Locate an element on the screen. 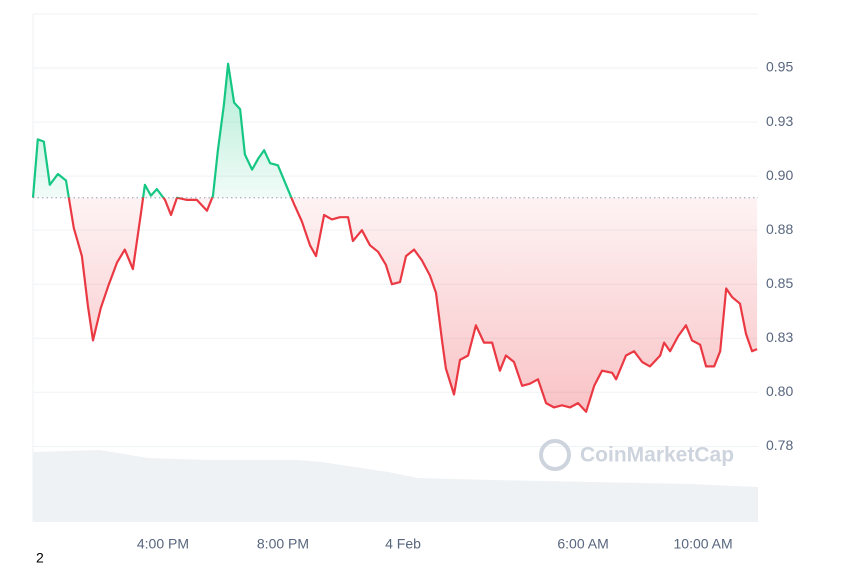 The width and height of the screenshot is (850, 572). y-tick-label: 0.80 is located at coordinates (779, 391).